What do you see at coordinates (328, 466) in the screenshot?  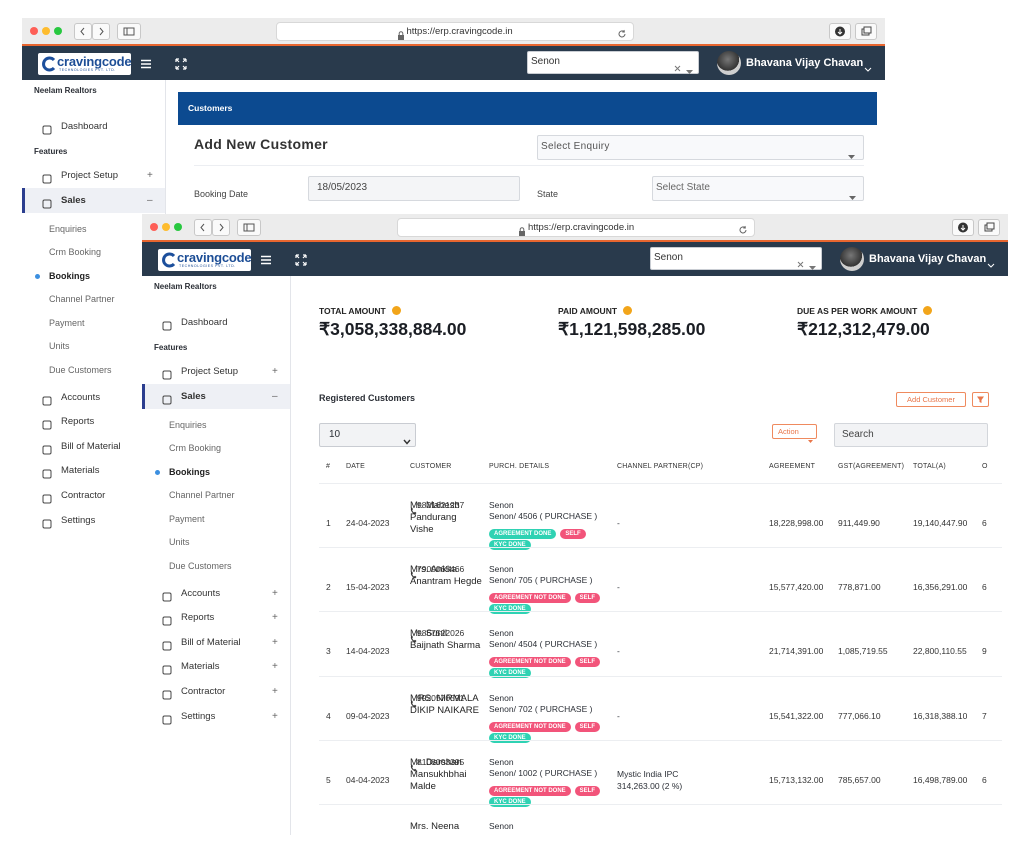 I see `column-header: #` at bounding box center [328, 466].